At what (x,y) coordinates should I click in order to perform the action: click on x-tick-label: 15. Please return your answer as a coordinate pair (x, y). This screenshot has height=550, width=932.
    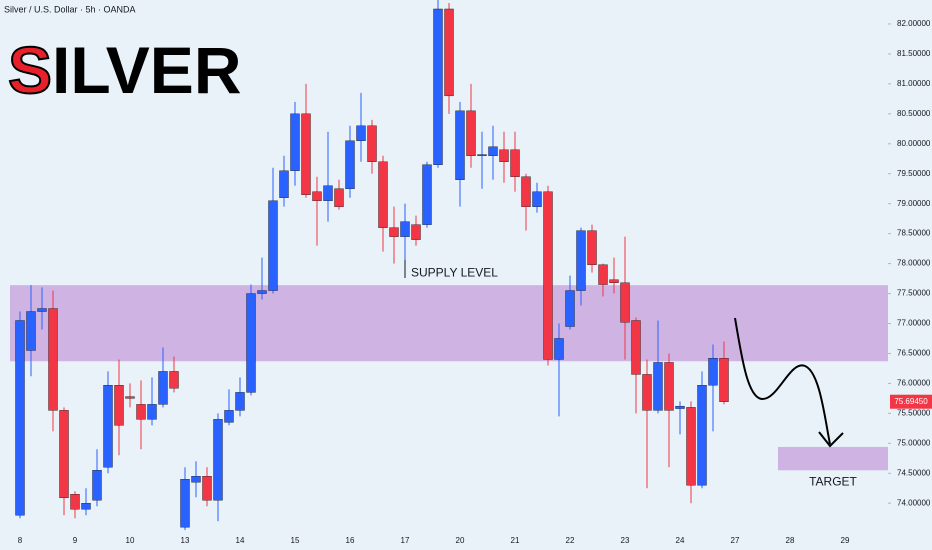
    Looking at the image, I should click on (295, 540).